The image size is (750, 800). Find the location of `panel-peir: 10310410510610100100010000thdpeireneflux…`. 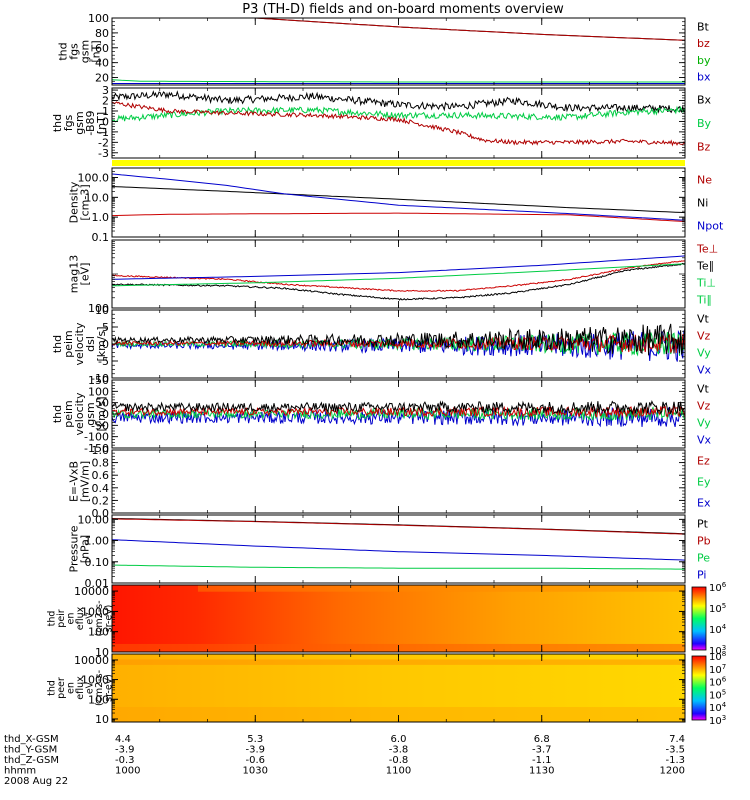

panel-peir: 10310410510610100100010000thdpeireneflux… is located at coordinates (387, 620).